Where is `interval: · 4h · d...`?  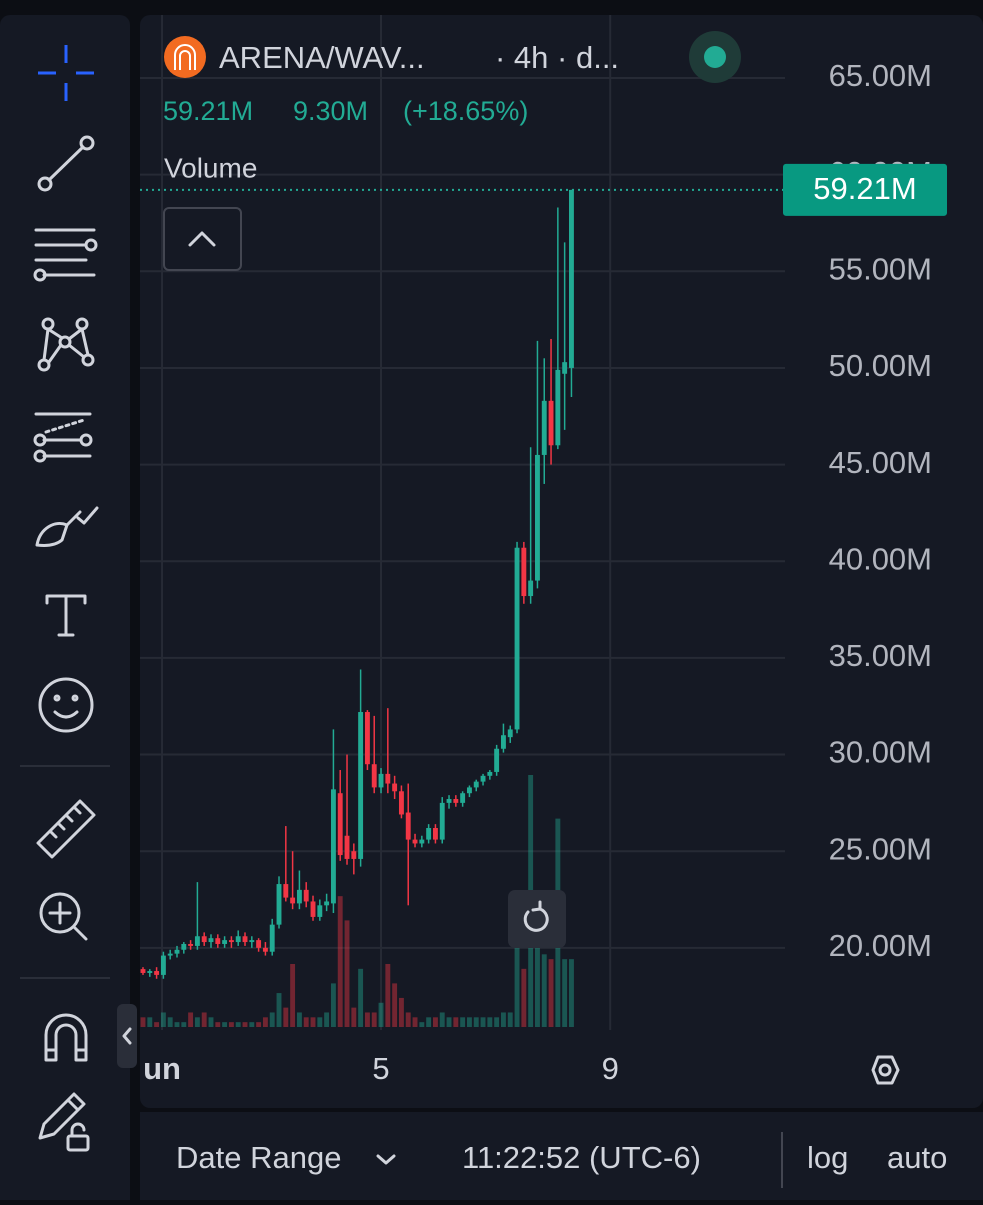
interval: · 4h · d... is located at coordinates (557, 57).